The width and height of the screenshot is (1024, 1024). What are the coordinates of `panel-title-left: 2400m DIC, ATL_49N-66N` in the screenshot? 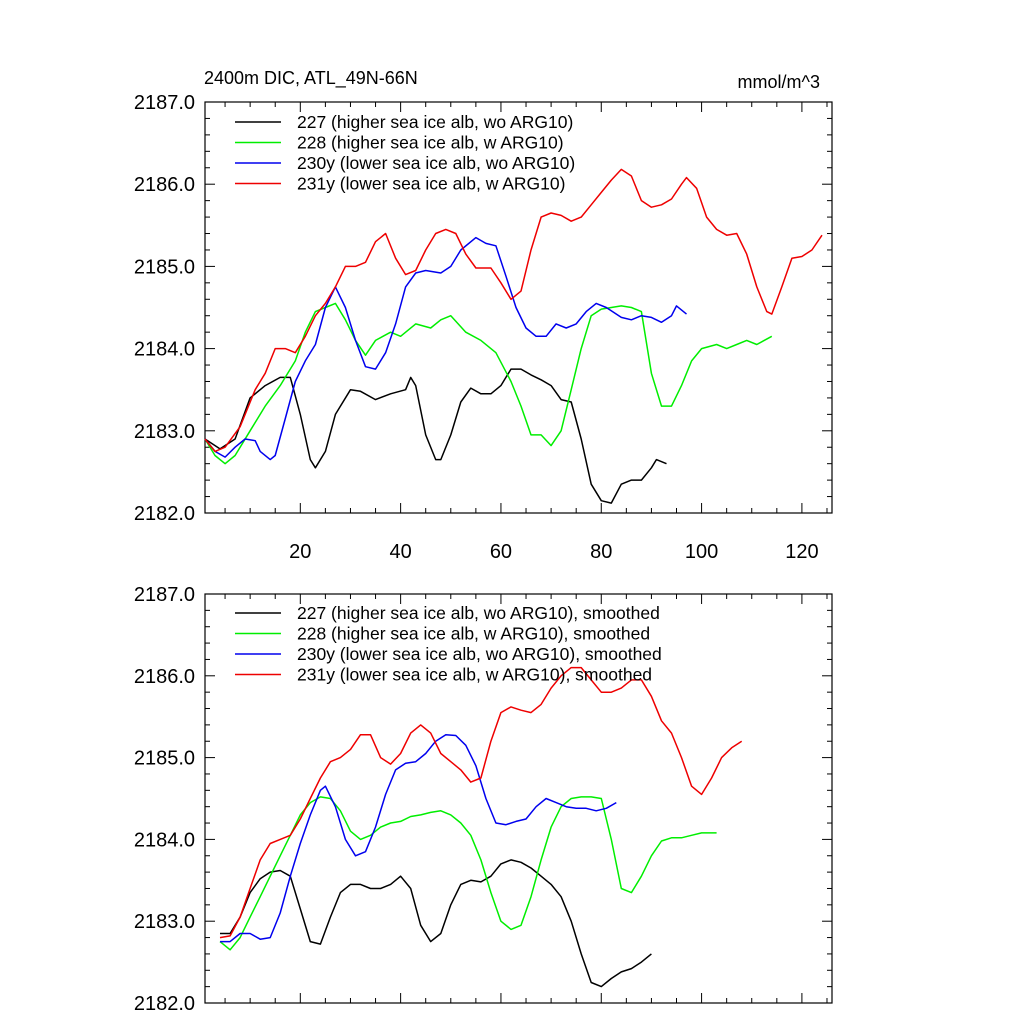 It's located at (311, 78).